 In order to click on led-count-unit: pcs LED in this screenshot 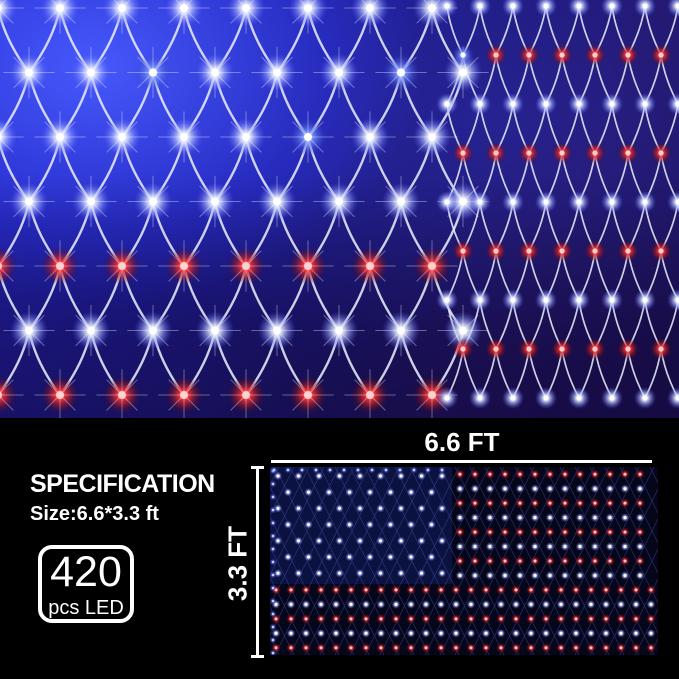, I will do `click(86, 607)`.